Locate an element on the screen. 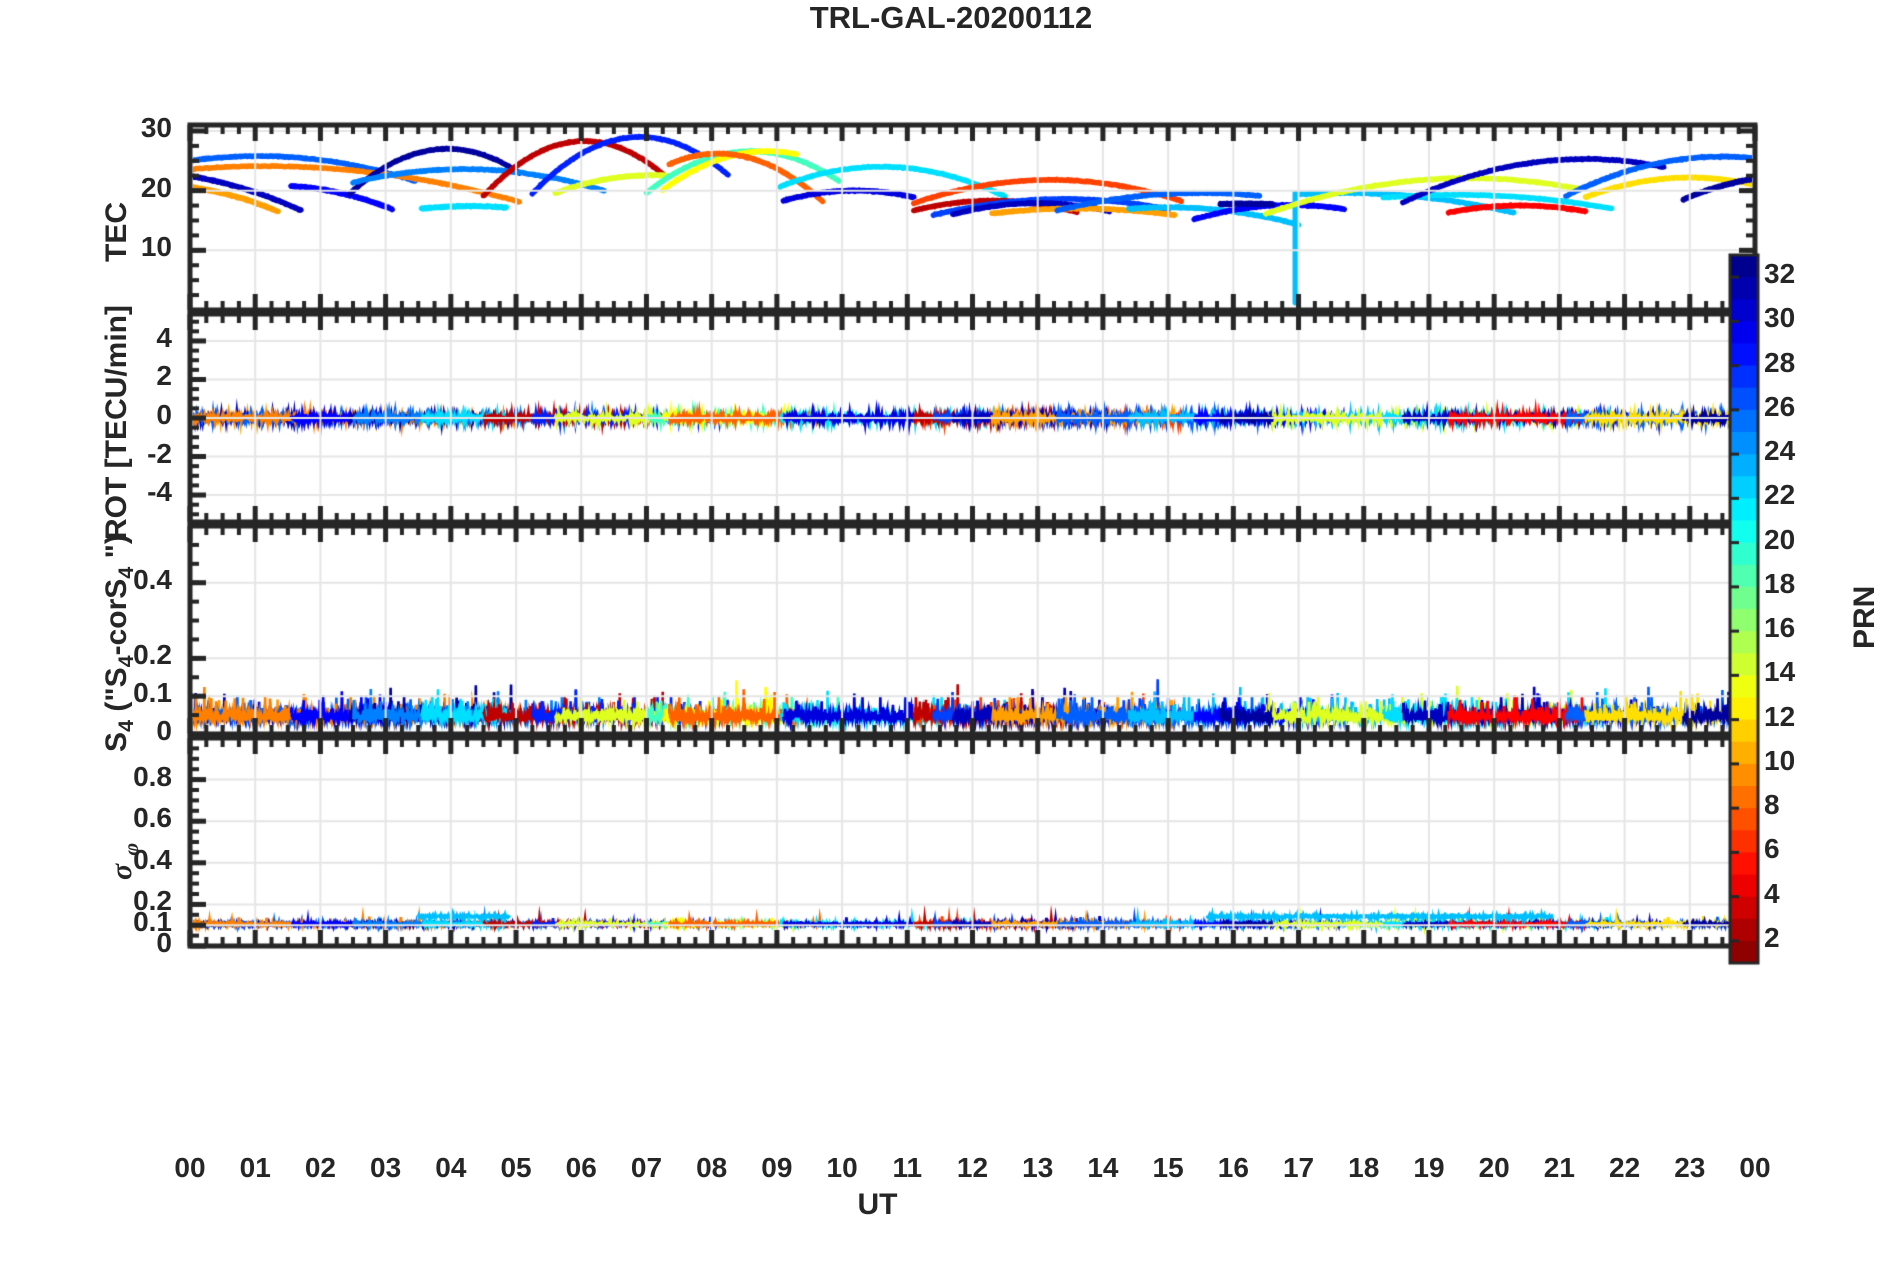 Image resolution: width=1902 pixels, height=1272 pixels. colorbar-tick-12: 12 is located at coordinates (1780, 716).